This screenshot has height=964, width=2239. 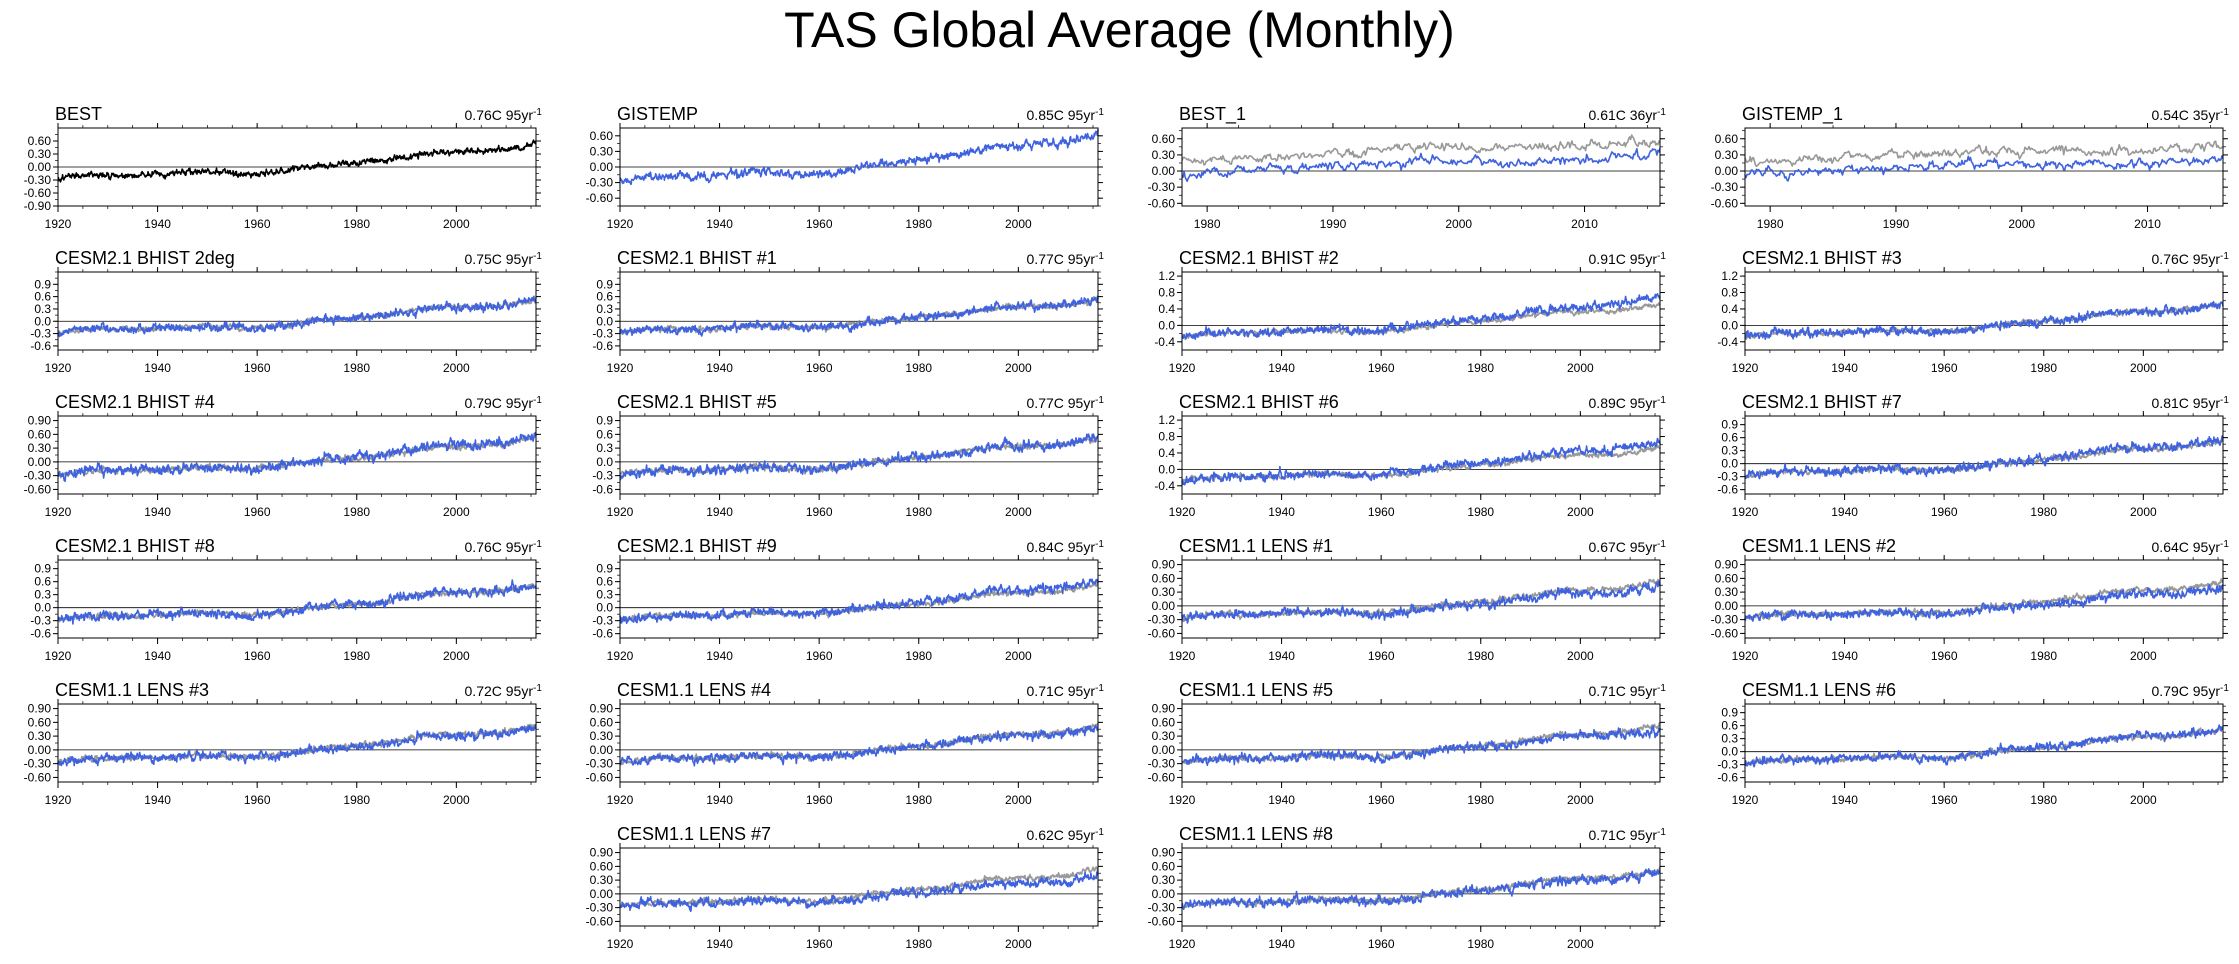 I want to click on trend-label: 0.76C 95yr, so click(x=2186, y=259).